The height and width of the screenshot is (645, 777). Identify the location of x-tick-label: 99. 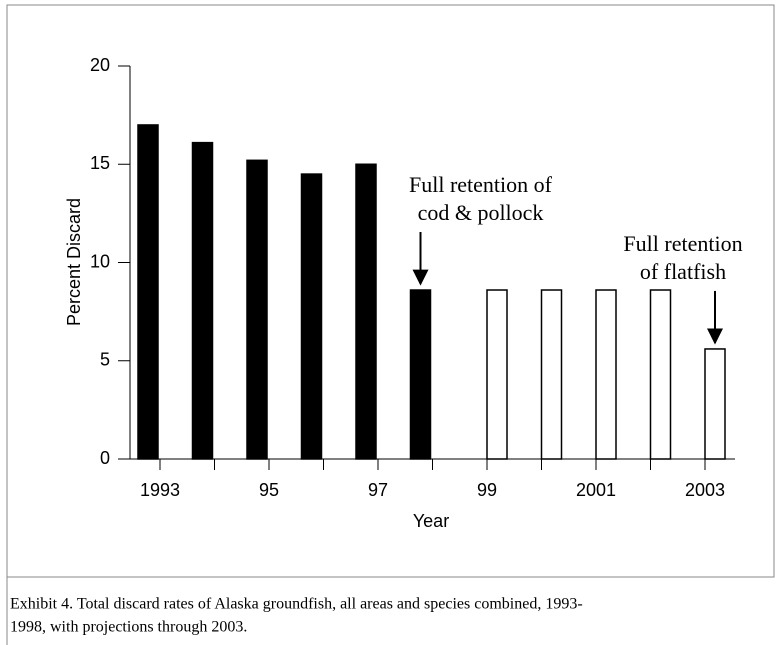
(487, 490).